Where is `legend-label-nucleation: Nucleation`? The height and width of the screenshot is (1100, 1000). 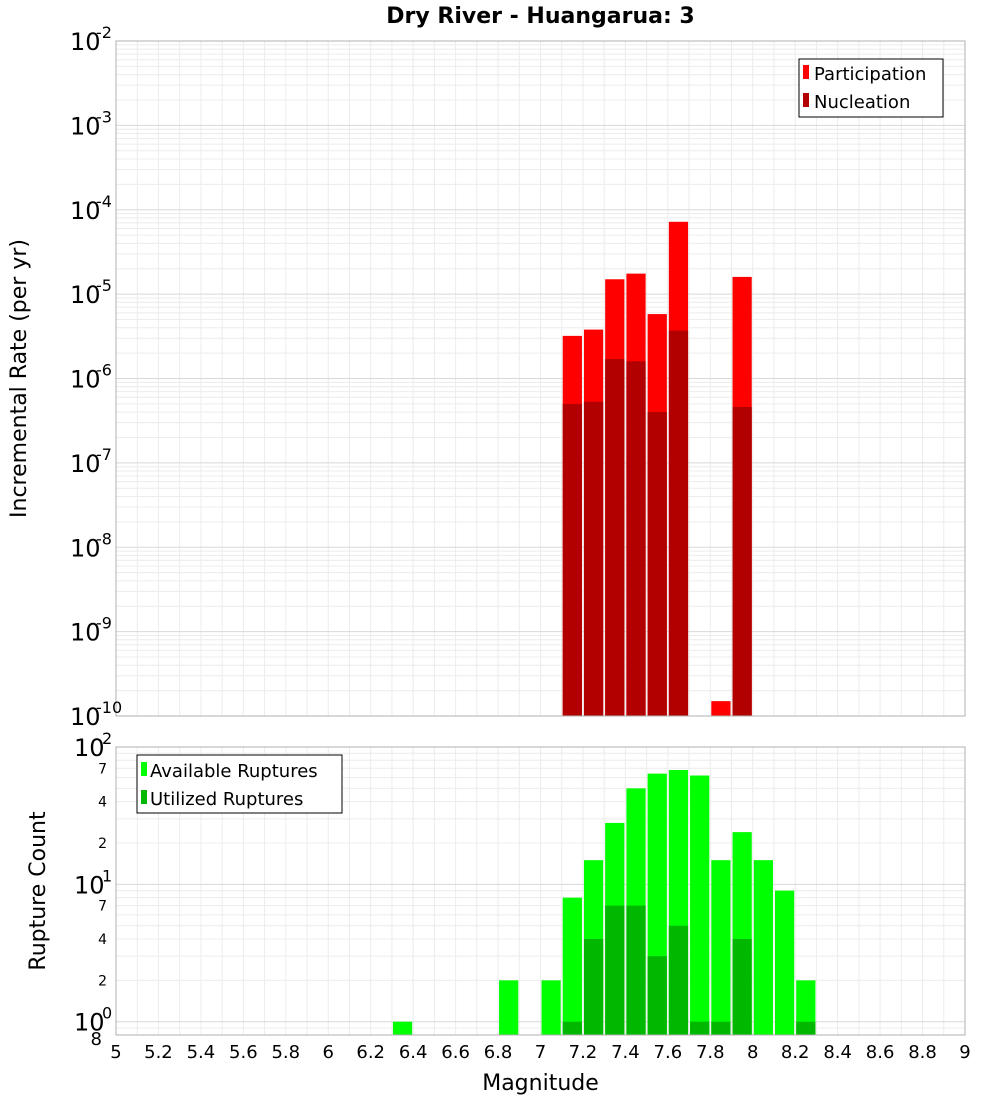
legend-label-nucleation: Nucleation is located at coordinates (862, 102).